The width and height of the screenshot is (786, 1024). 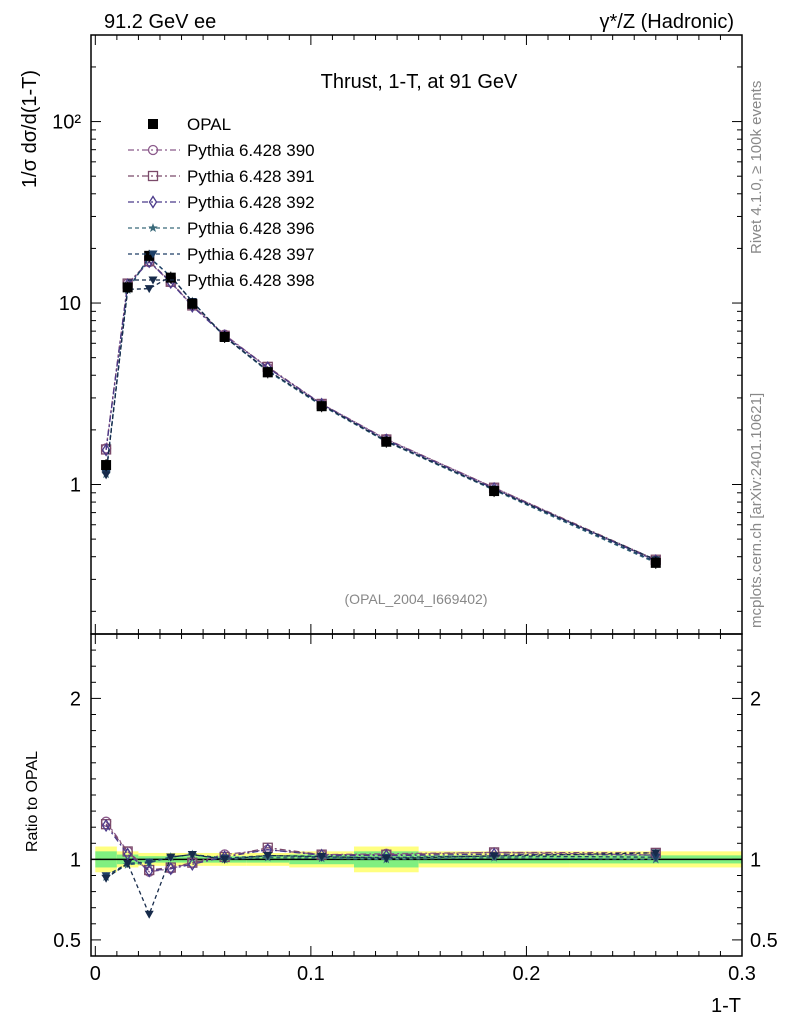 What do you see at coordinates (527, 974) in the screenshot?
I see `x-tick-label: 0.2` at bounding box center [527, 974].